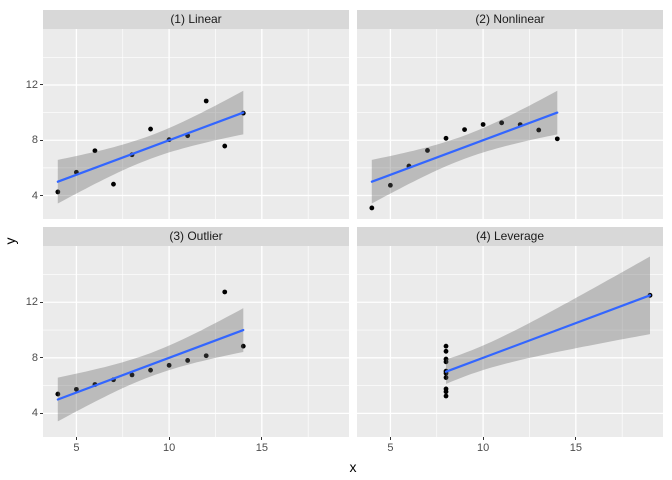  Describe the element at coordinates (196, 19) in the screenshot. I see `facet-strip-linear: (1) Linear` at that location.